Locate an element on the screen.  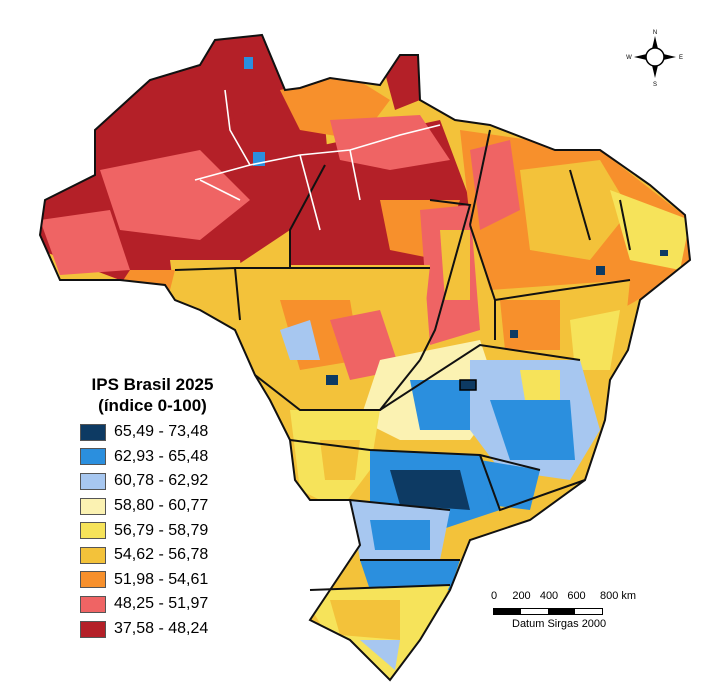
legend-item: 58,80 - 60,77 is located at coordinates (165, 506).